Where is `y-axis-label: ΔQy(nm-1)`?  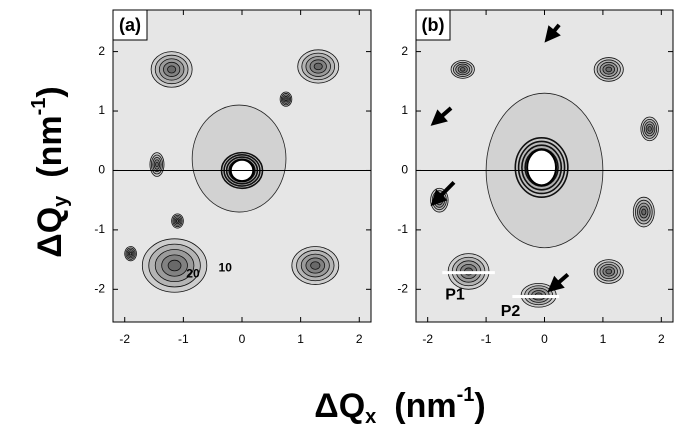
y-axis-label: ΔQy(nm-1) is located at coordinates (50, 171).